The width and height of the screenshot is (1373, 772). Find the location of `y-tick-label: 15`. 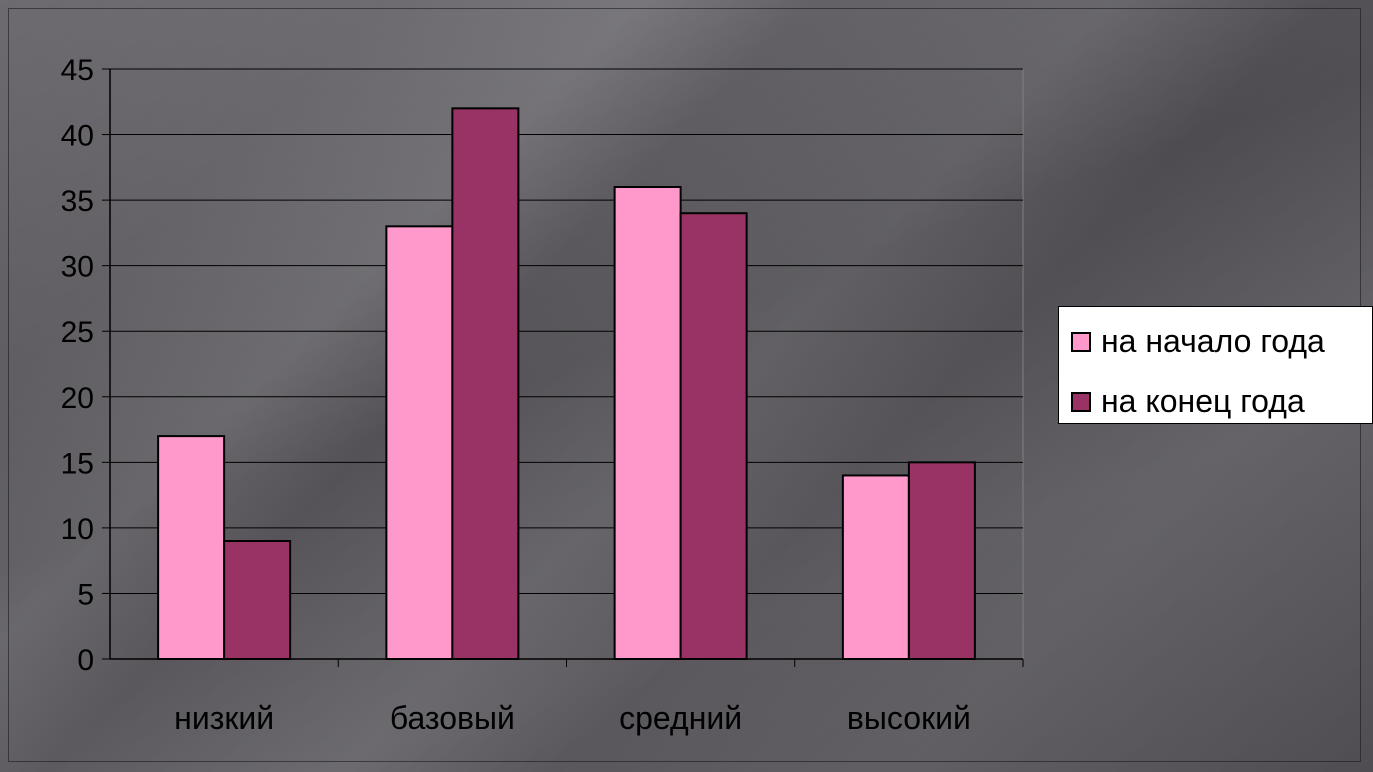

y-tick-label: 15 is located at coordinates (77, 463).